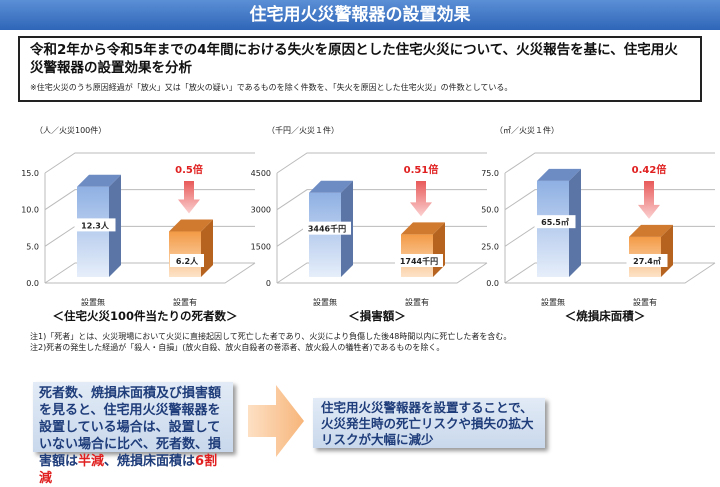 The width and height of the screenshot is (720, 487). I want to click on ratio-label: 0.51倍, so click(421, 169).